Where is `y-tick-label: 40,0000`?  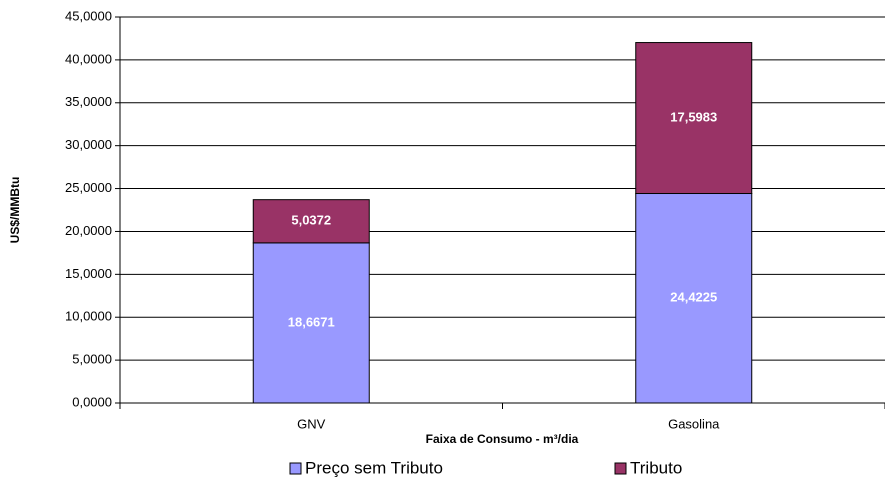 y-tick-label: 40,0000 is located at coordinates (88, 58).